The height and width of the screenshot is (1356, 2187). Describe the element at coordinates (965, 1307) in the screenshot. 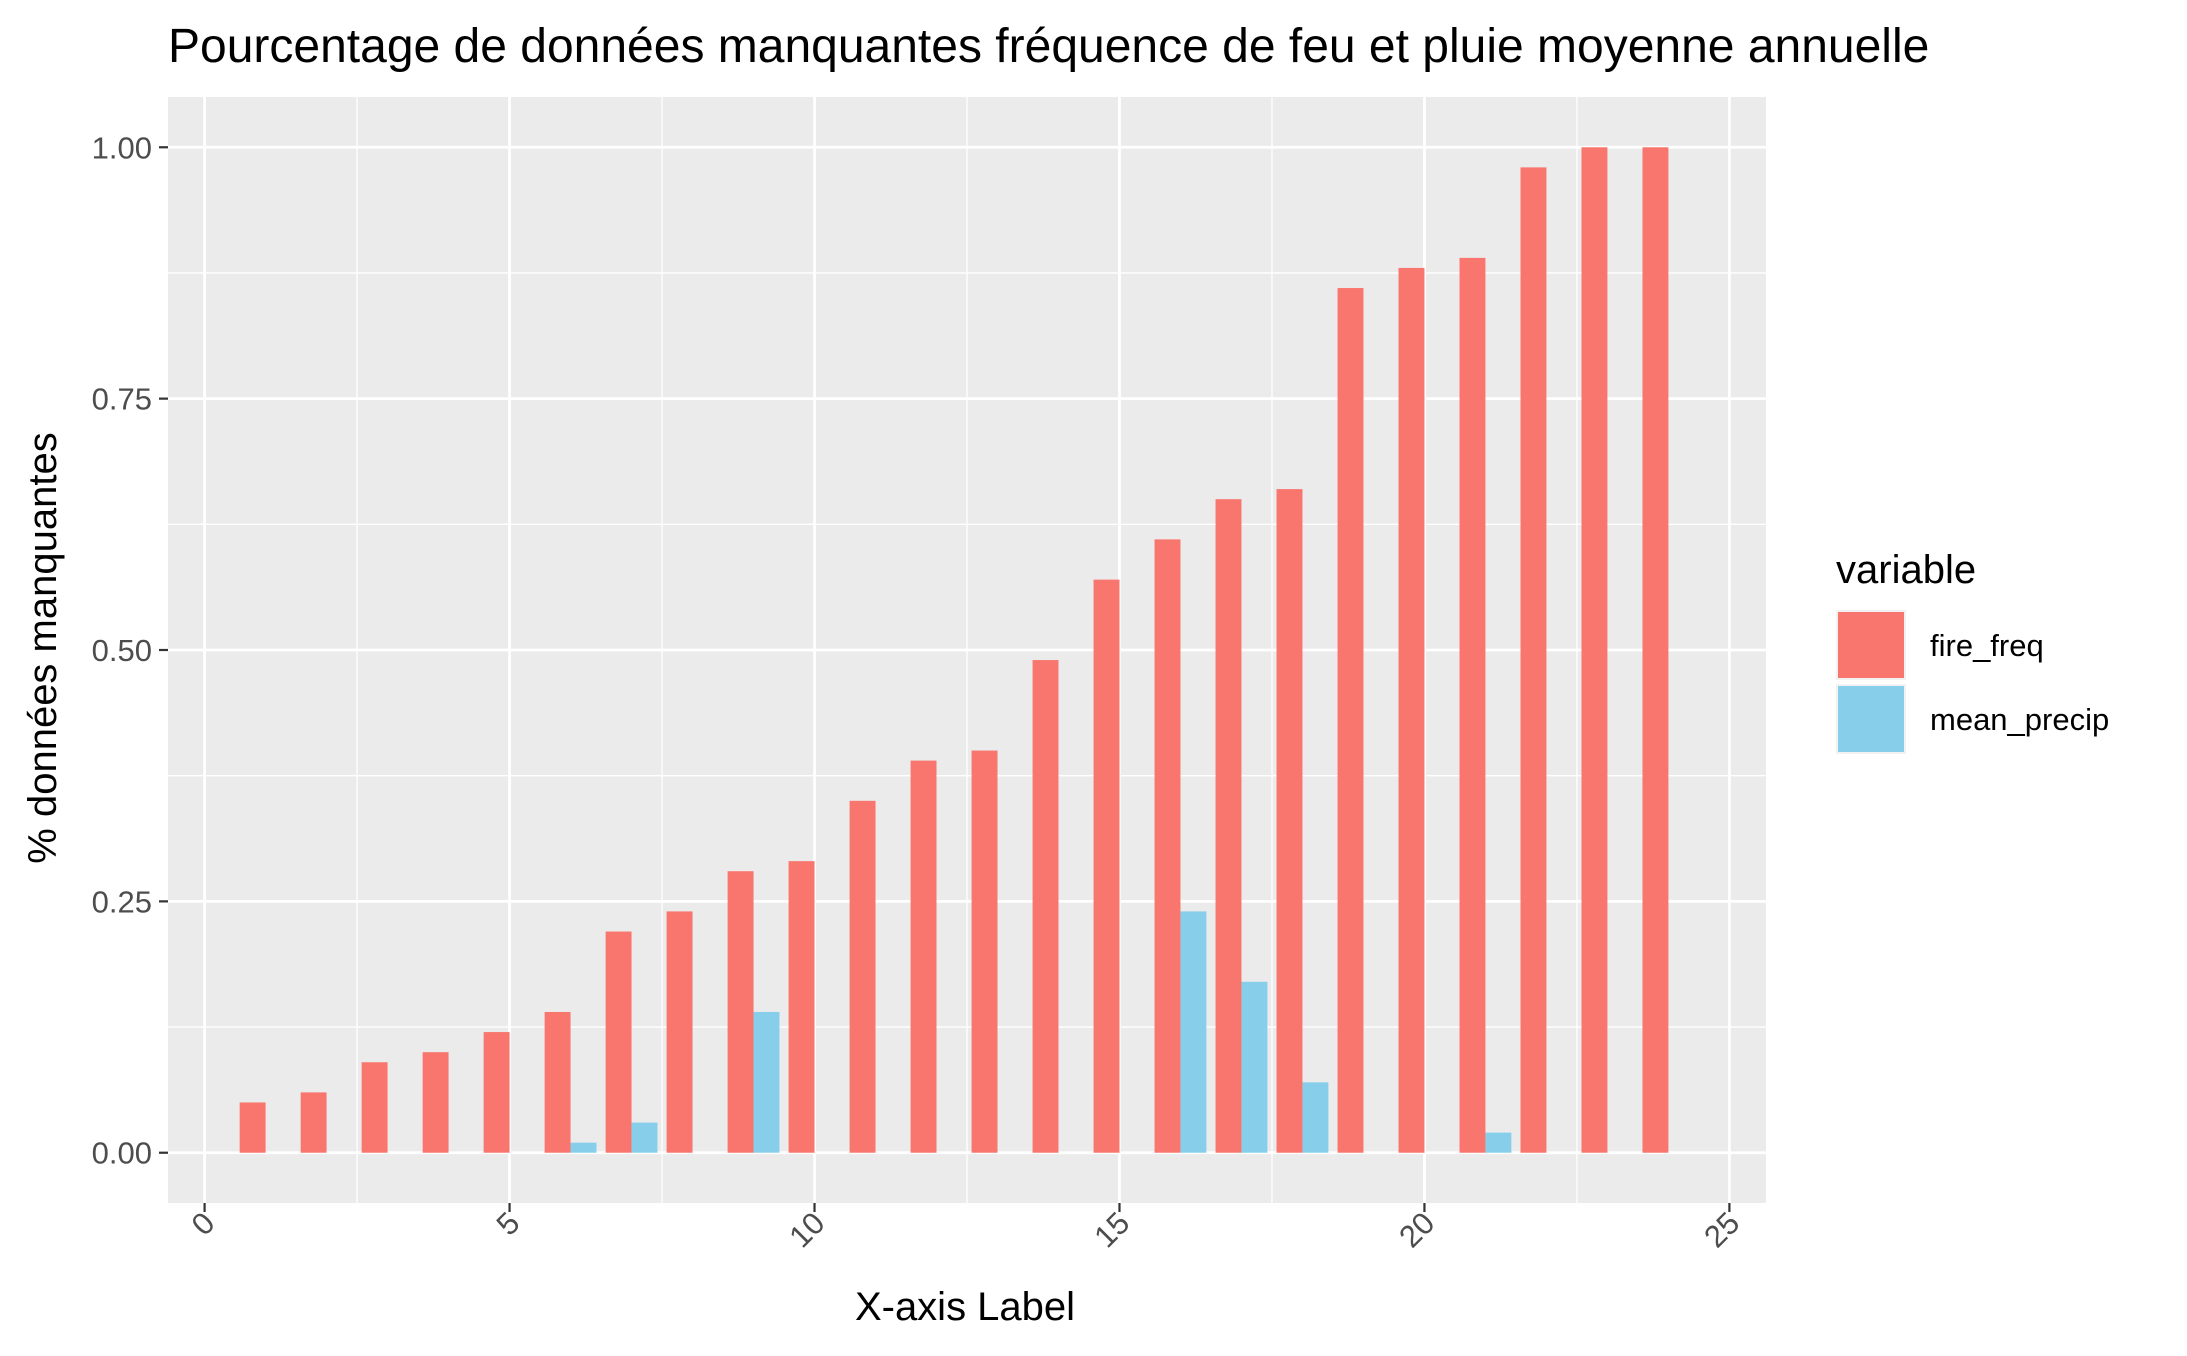

I see `x-axis-title: X-axis Label` at that location.